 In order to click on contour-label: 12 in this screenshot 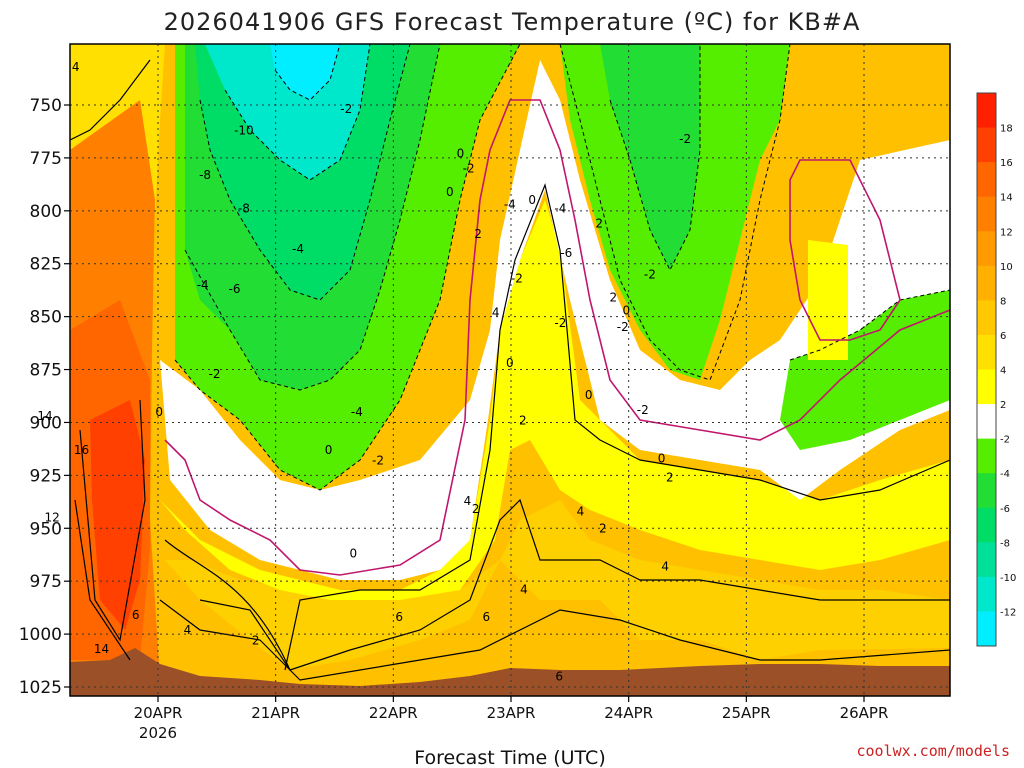, I will do `click(51, 518)`.